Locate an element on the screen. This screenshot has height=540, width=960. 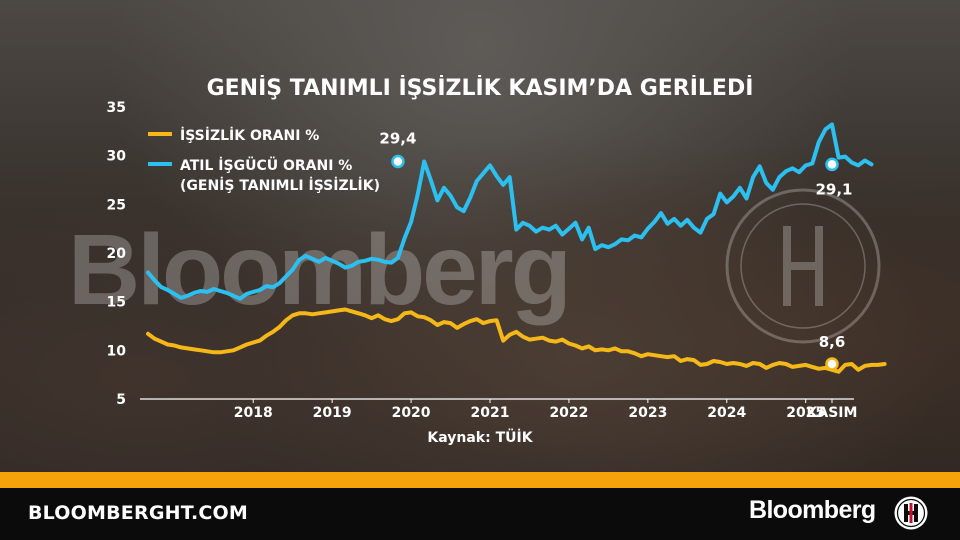
y-tick-label: 10 is located at coordinates (117, 351).